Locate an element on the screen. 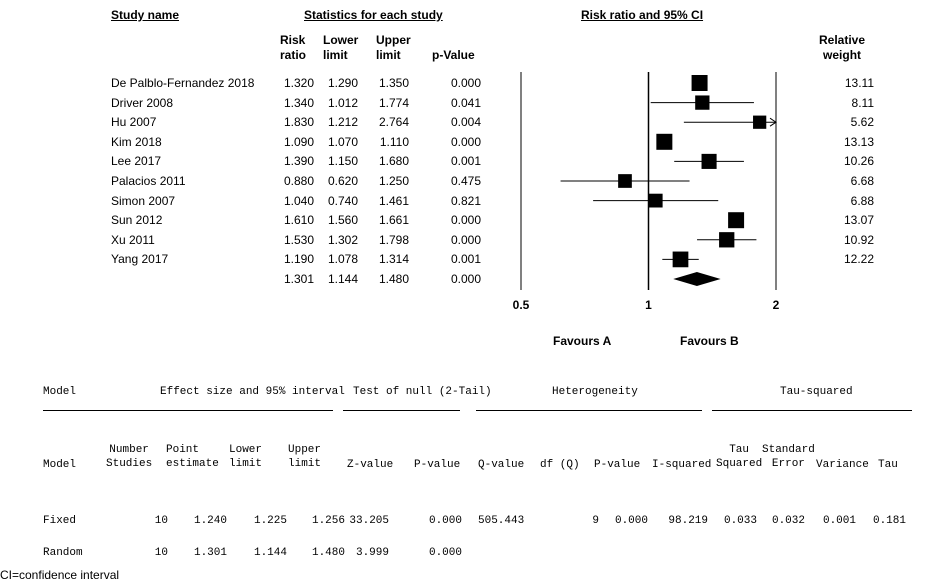 The image size is (925, 580). study-name: De Palblo-Fernandez 2018 is located at coordinates (183, 83).